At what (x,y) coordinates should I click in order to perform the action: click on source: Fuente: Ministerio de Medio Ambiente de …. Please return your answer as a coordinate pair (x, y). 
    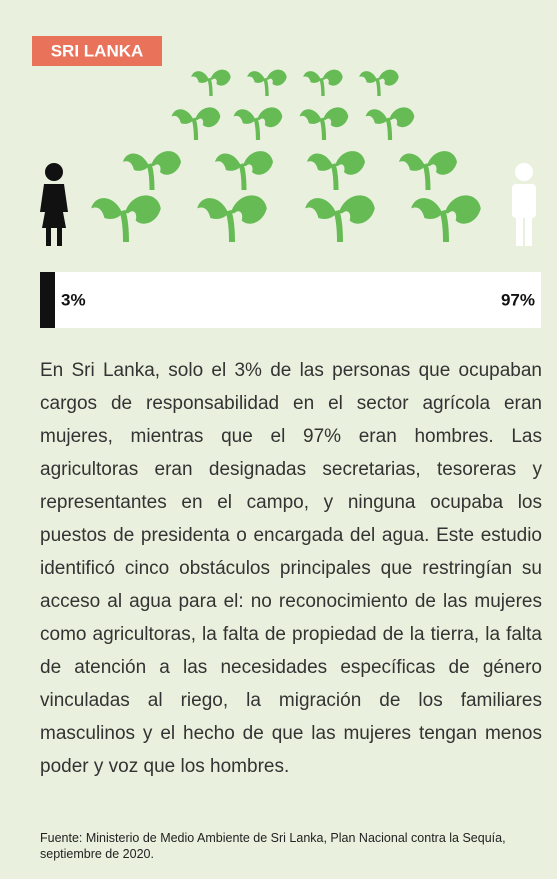
    Looking at the image, I should click on (273, 846).